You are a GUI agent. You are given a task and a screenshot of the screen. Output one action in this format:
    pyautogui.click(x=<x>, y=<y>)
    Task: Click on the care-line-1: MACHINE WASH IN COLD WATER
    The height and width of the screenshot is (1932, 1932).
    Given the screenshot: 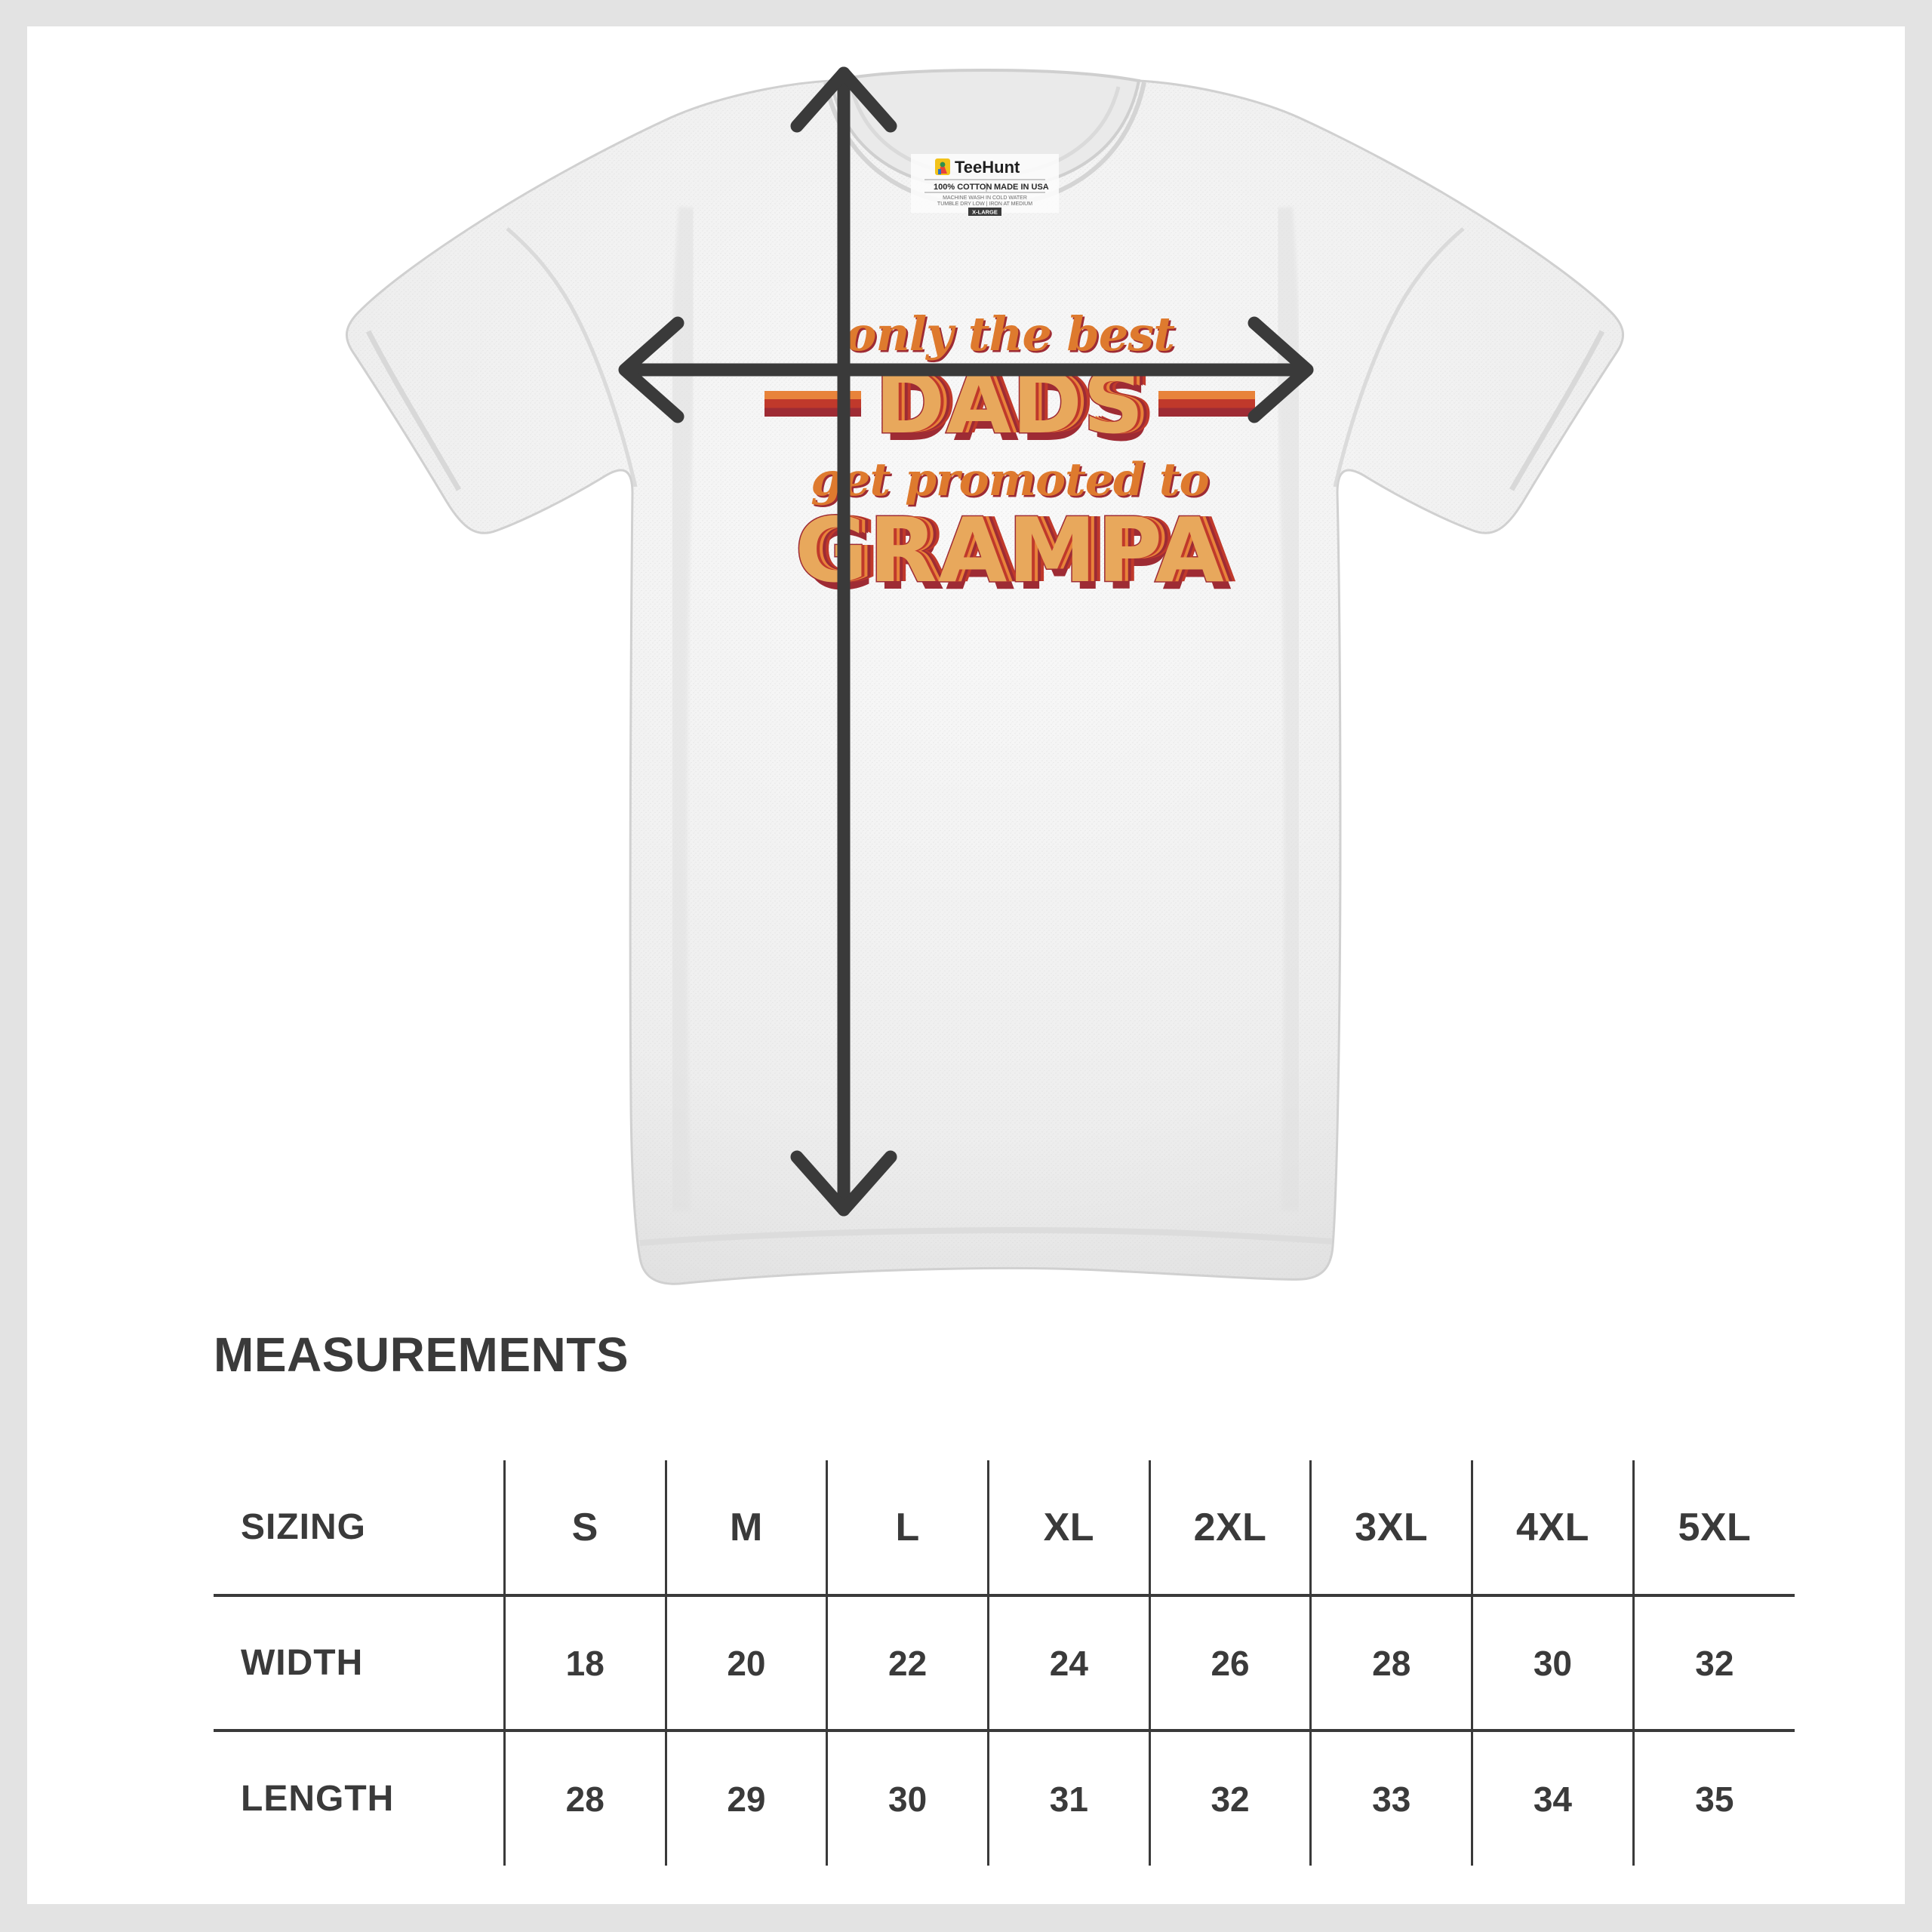 What is the action you would take?
    pyautogui.click(x=985, y=198)
    